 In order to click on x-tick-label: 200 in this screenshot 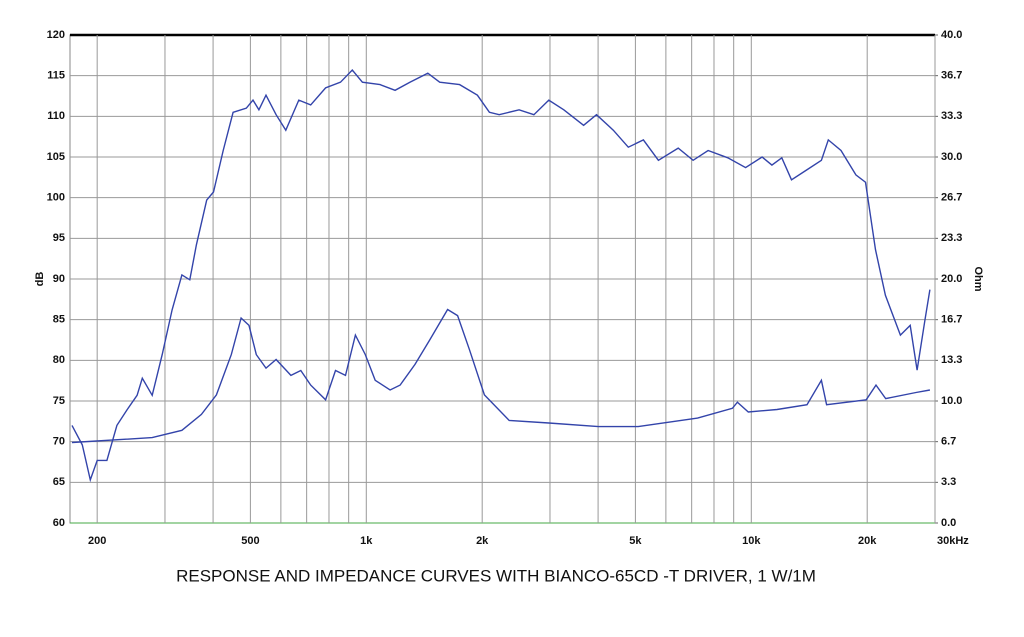, I will do `click(97, 541)`.